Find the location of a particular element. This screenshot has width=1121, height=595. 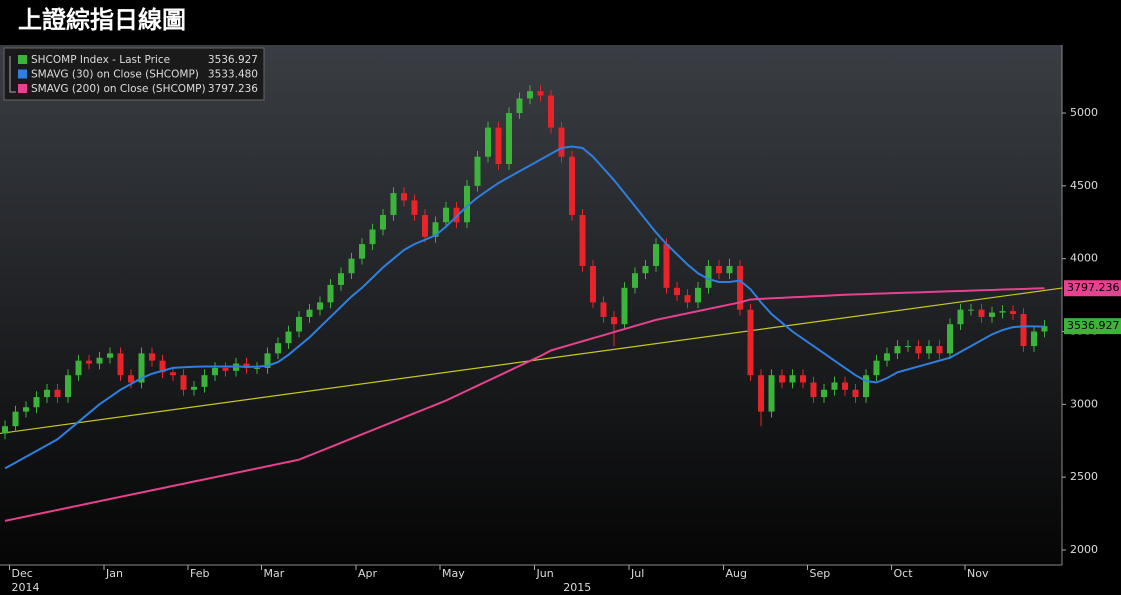

legend-box is located at coordinates (134, 74).